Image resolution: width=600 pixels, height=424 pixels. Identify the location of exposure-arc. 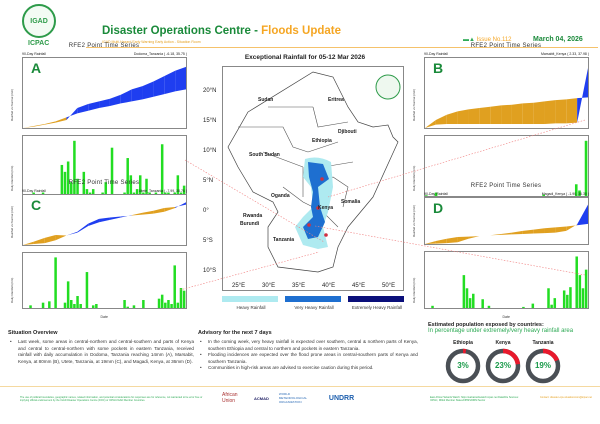
(463, 366).